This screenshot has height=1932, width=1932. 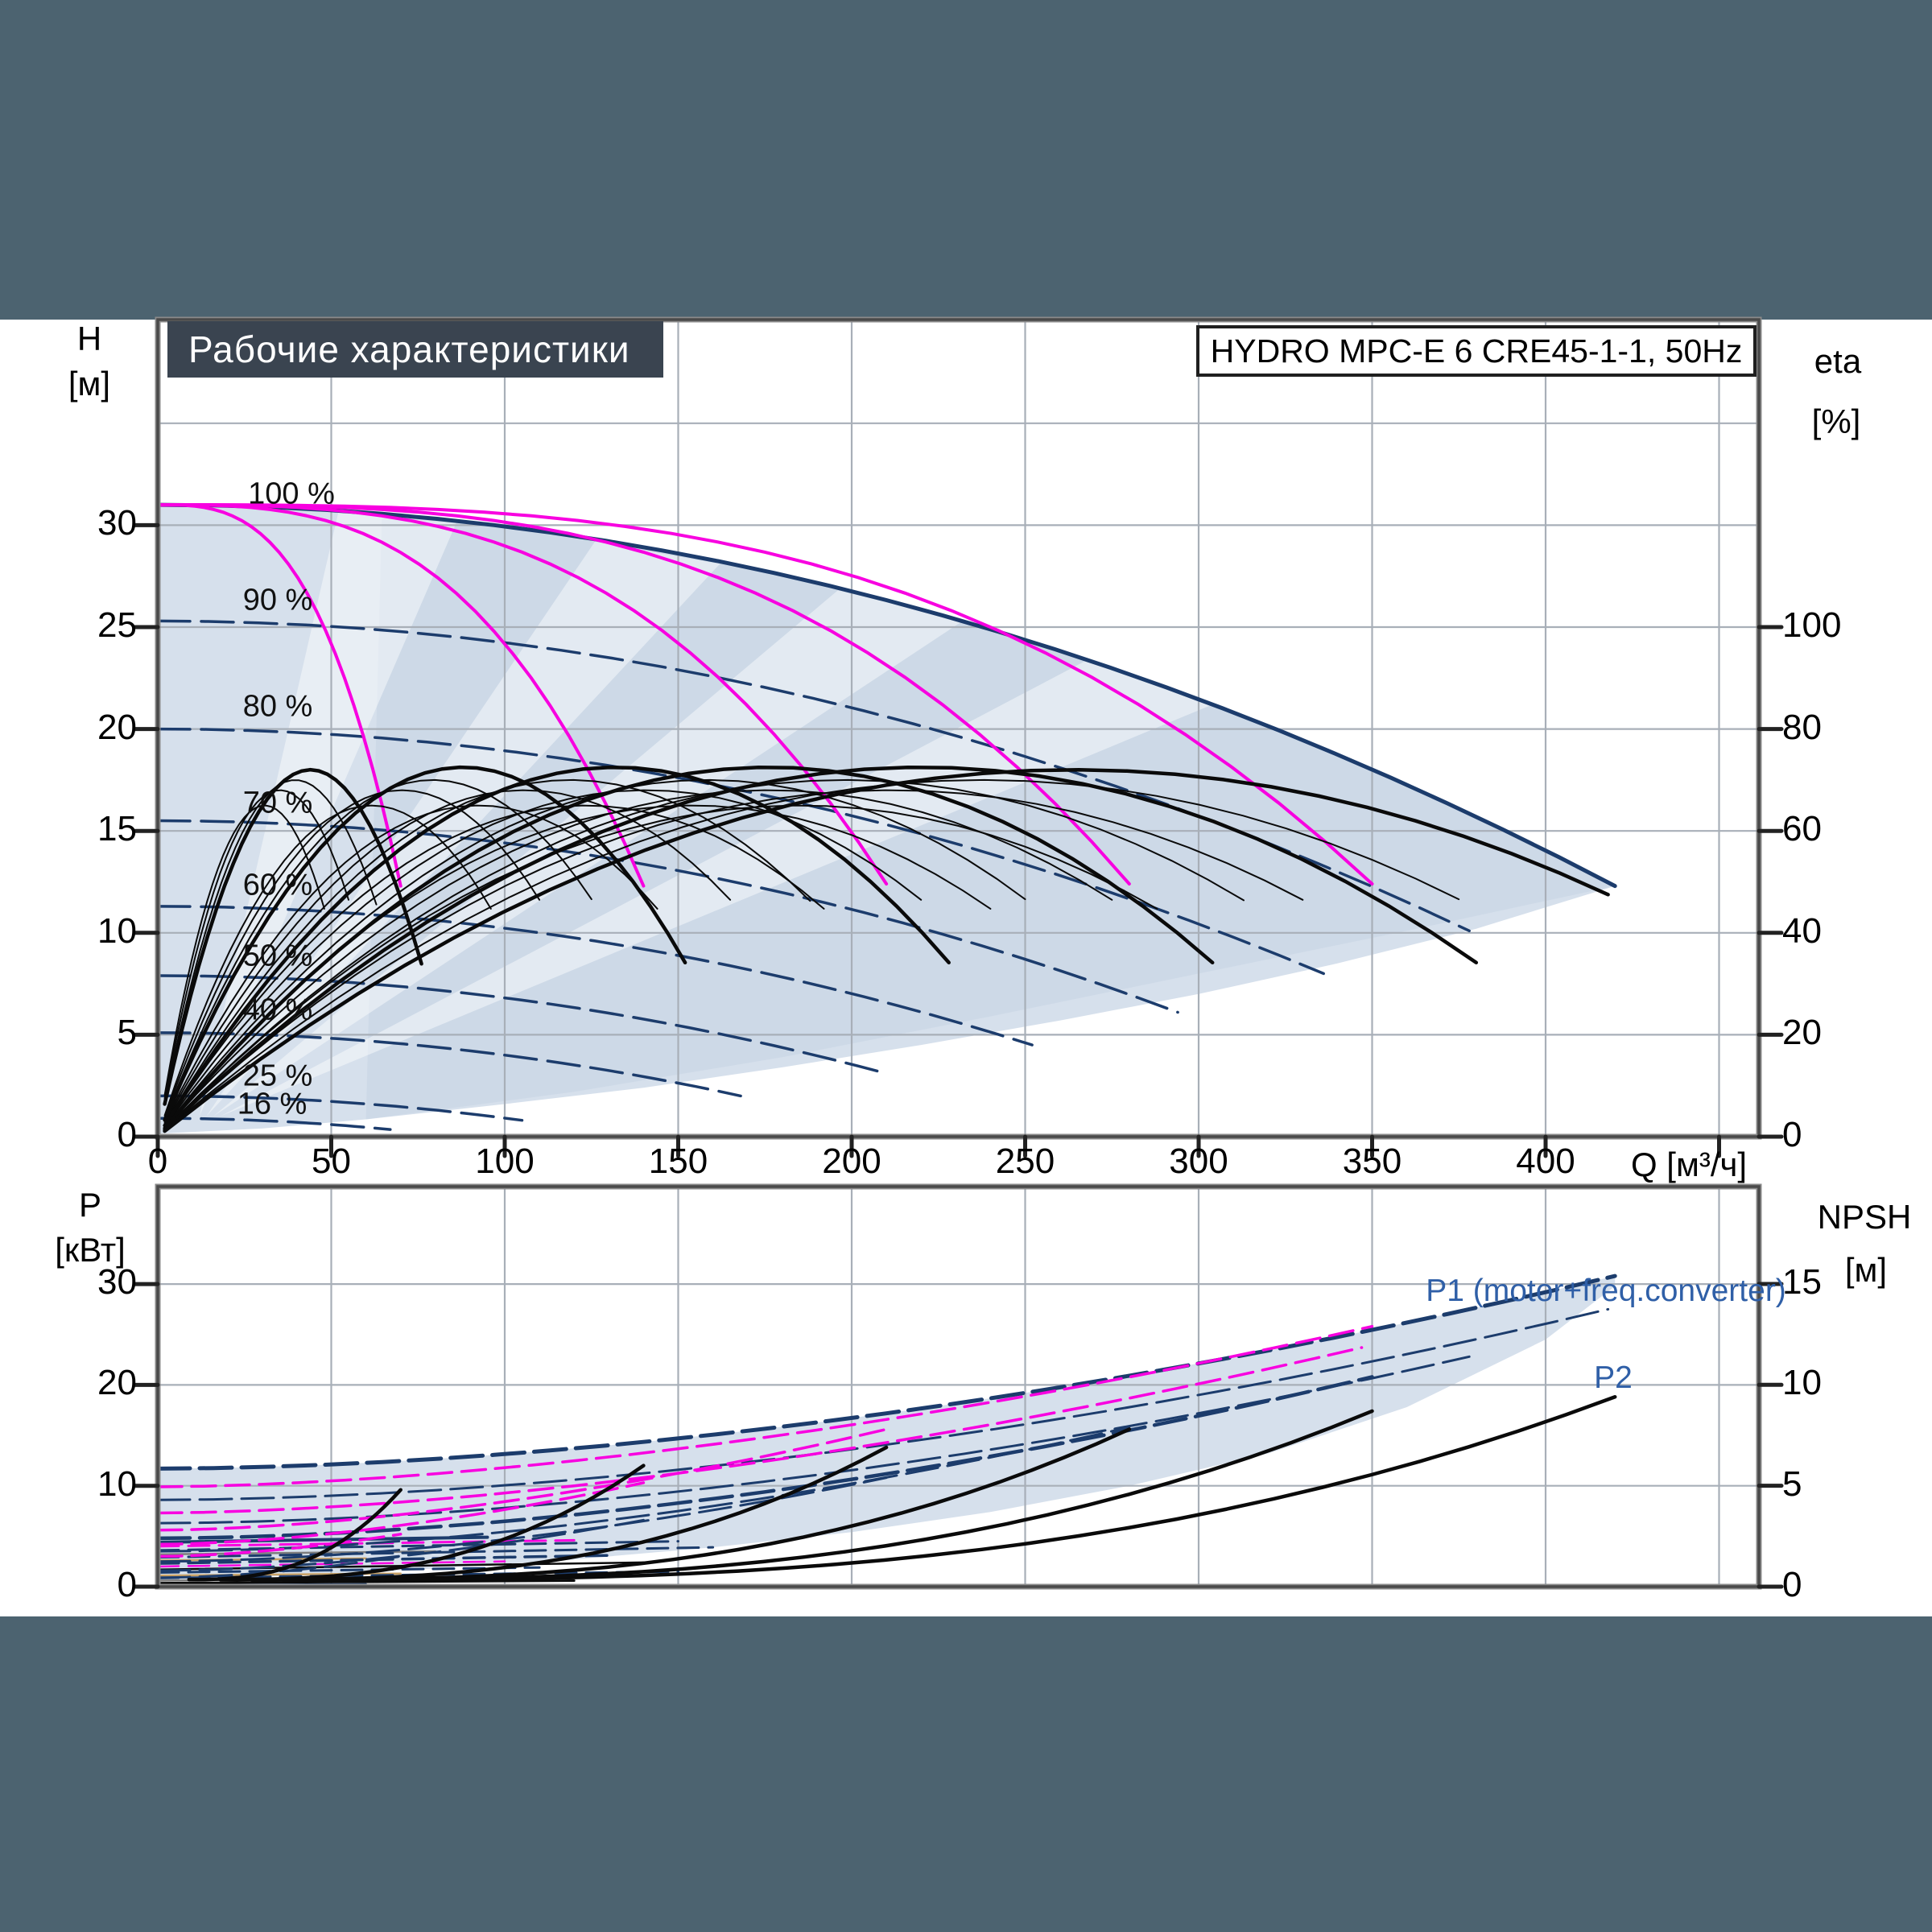 What do you see at coordinates (1198, 1161) in the screenshot?
I see `axis-tick-label: 300` at bounding box center [1198, 1161].